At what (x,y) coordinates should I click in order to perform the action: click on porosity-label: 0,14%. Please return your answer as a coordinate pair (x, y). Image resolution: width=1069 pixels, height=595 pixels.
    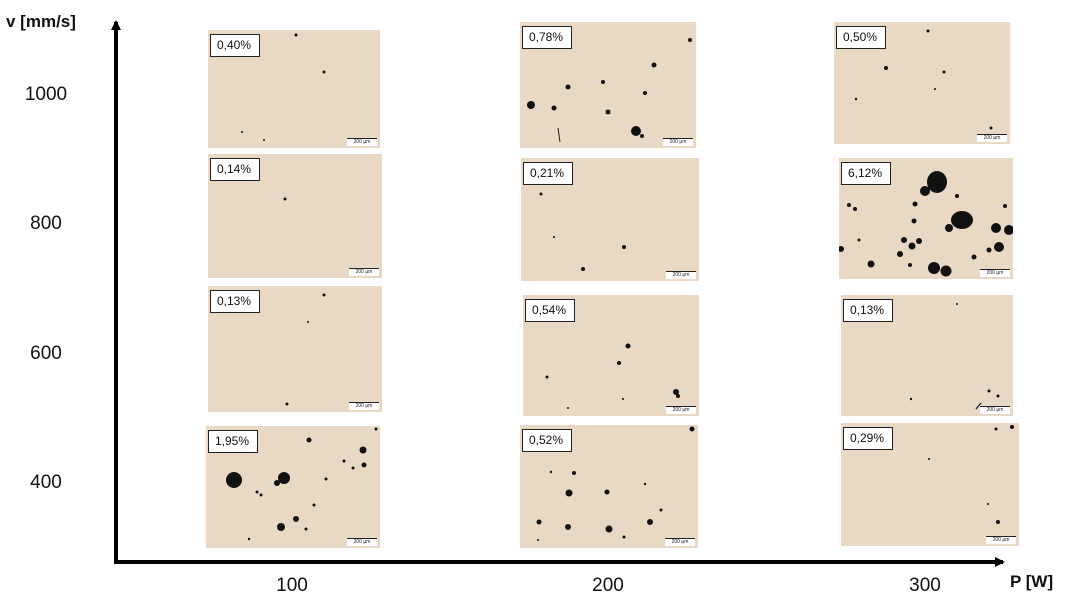
    Looking at the image, I should click on (235, 169).